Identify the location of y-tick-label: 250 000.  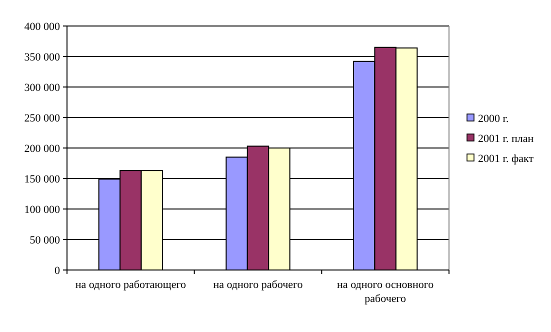
(42, 118).